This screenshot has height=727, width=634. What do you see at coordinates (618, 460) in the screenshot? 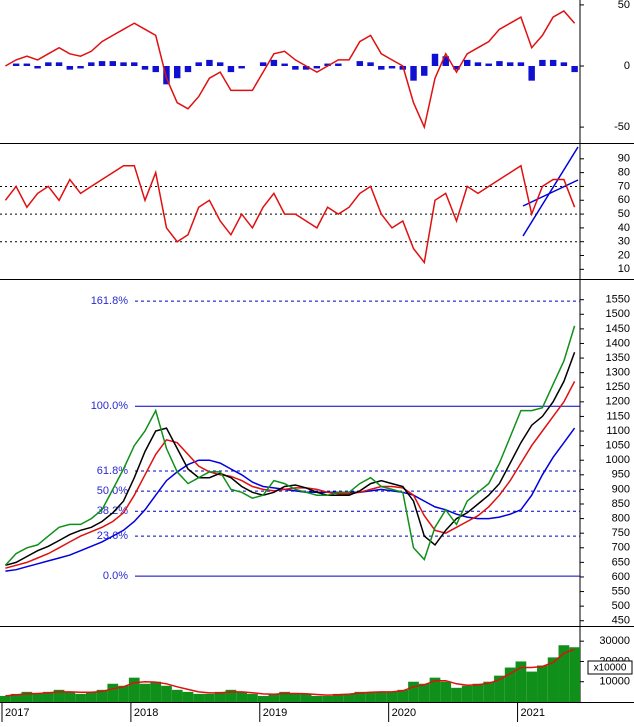
I see `y-tick-label: 1000` at bounding box center [618, 460].